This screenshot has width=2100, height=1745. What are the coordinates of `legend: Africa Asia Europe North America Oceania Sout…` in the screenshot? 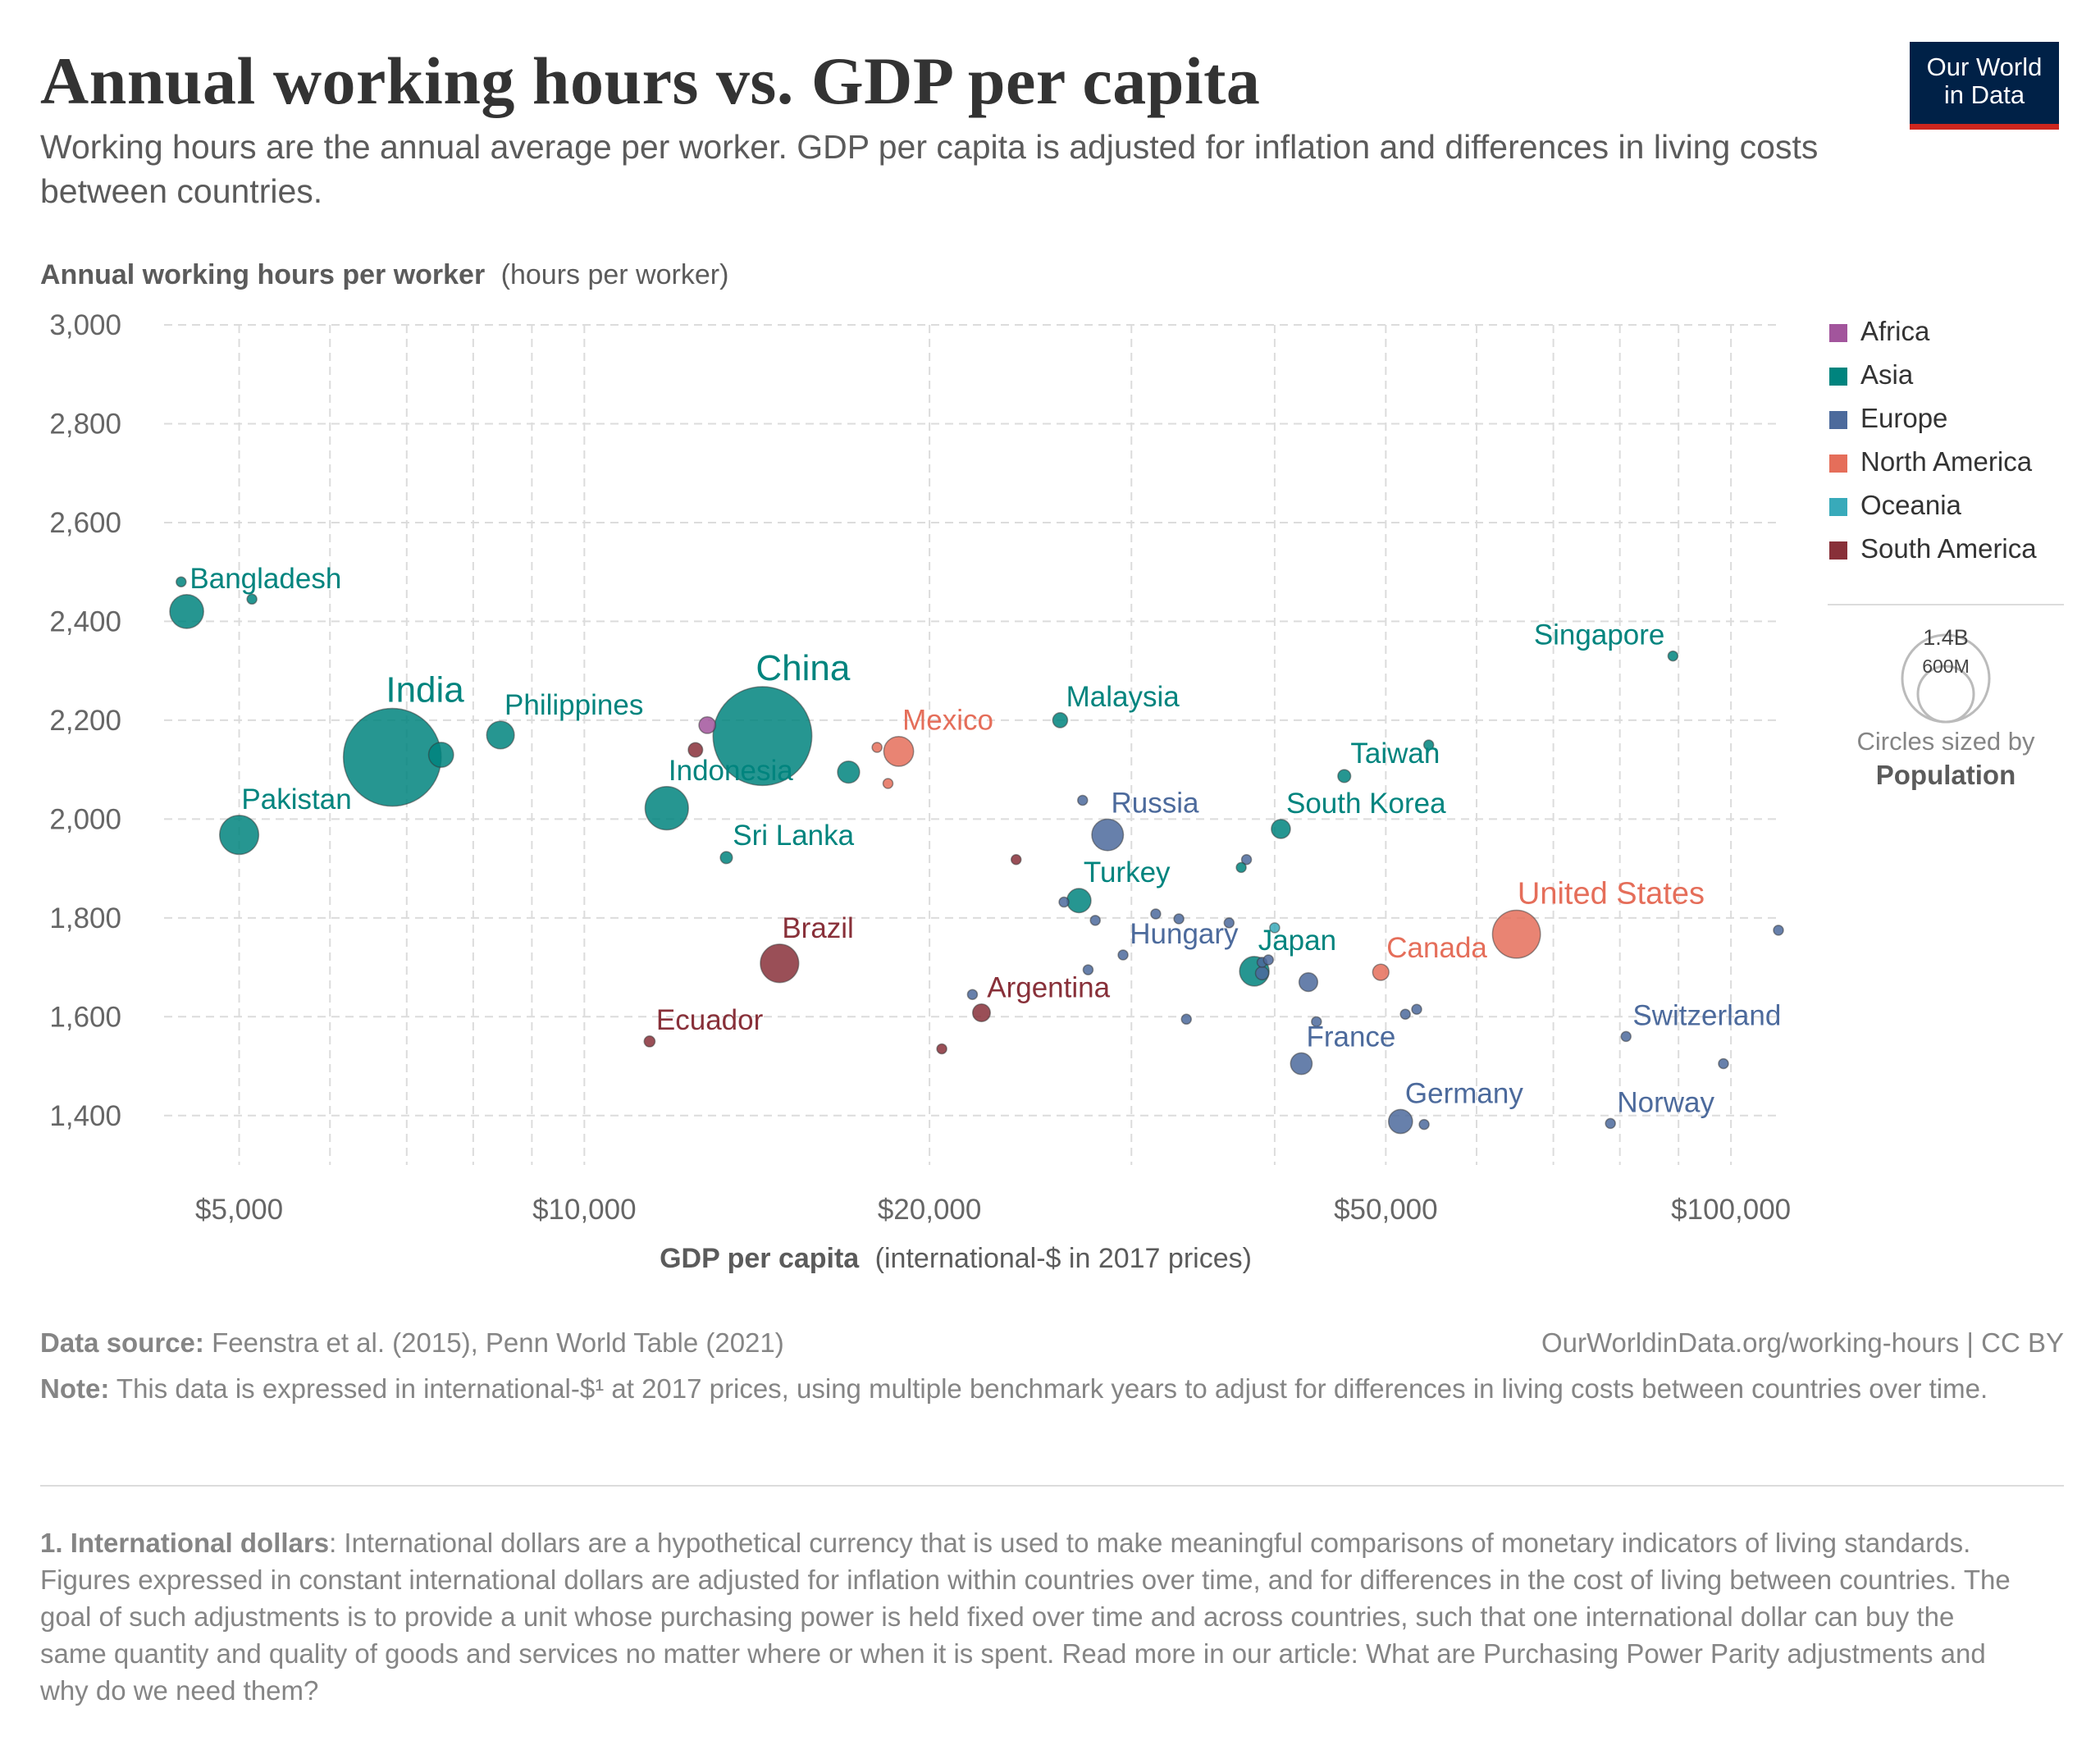 It's located at (1933, 440).